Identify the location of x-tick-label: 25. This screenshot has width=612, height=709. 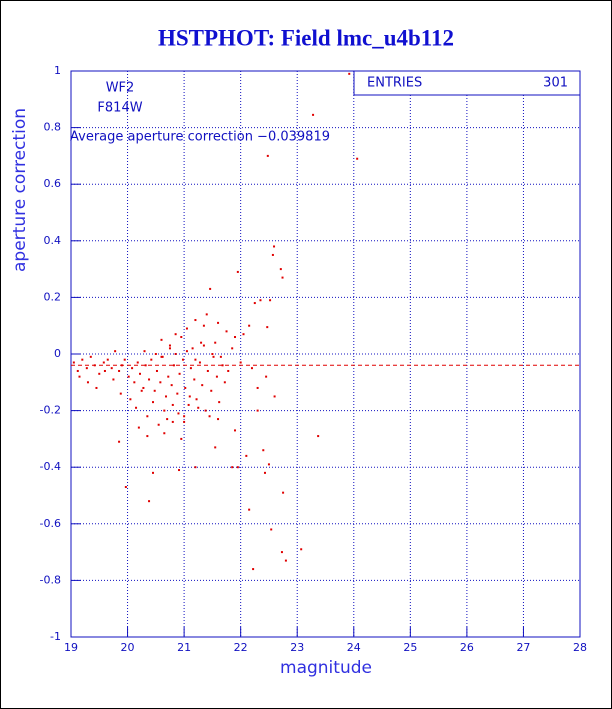
(410, 647).